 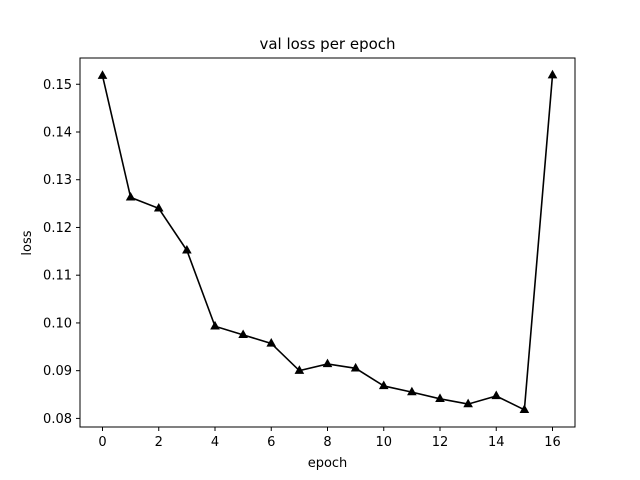 I want to click on x-axis: 0 2 4 6 8 10 12 14 16, so click(x=329, y=438).